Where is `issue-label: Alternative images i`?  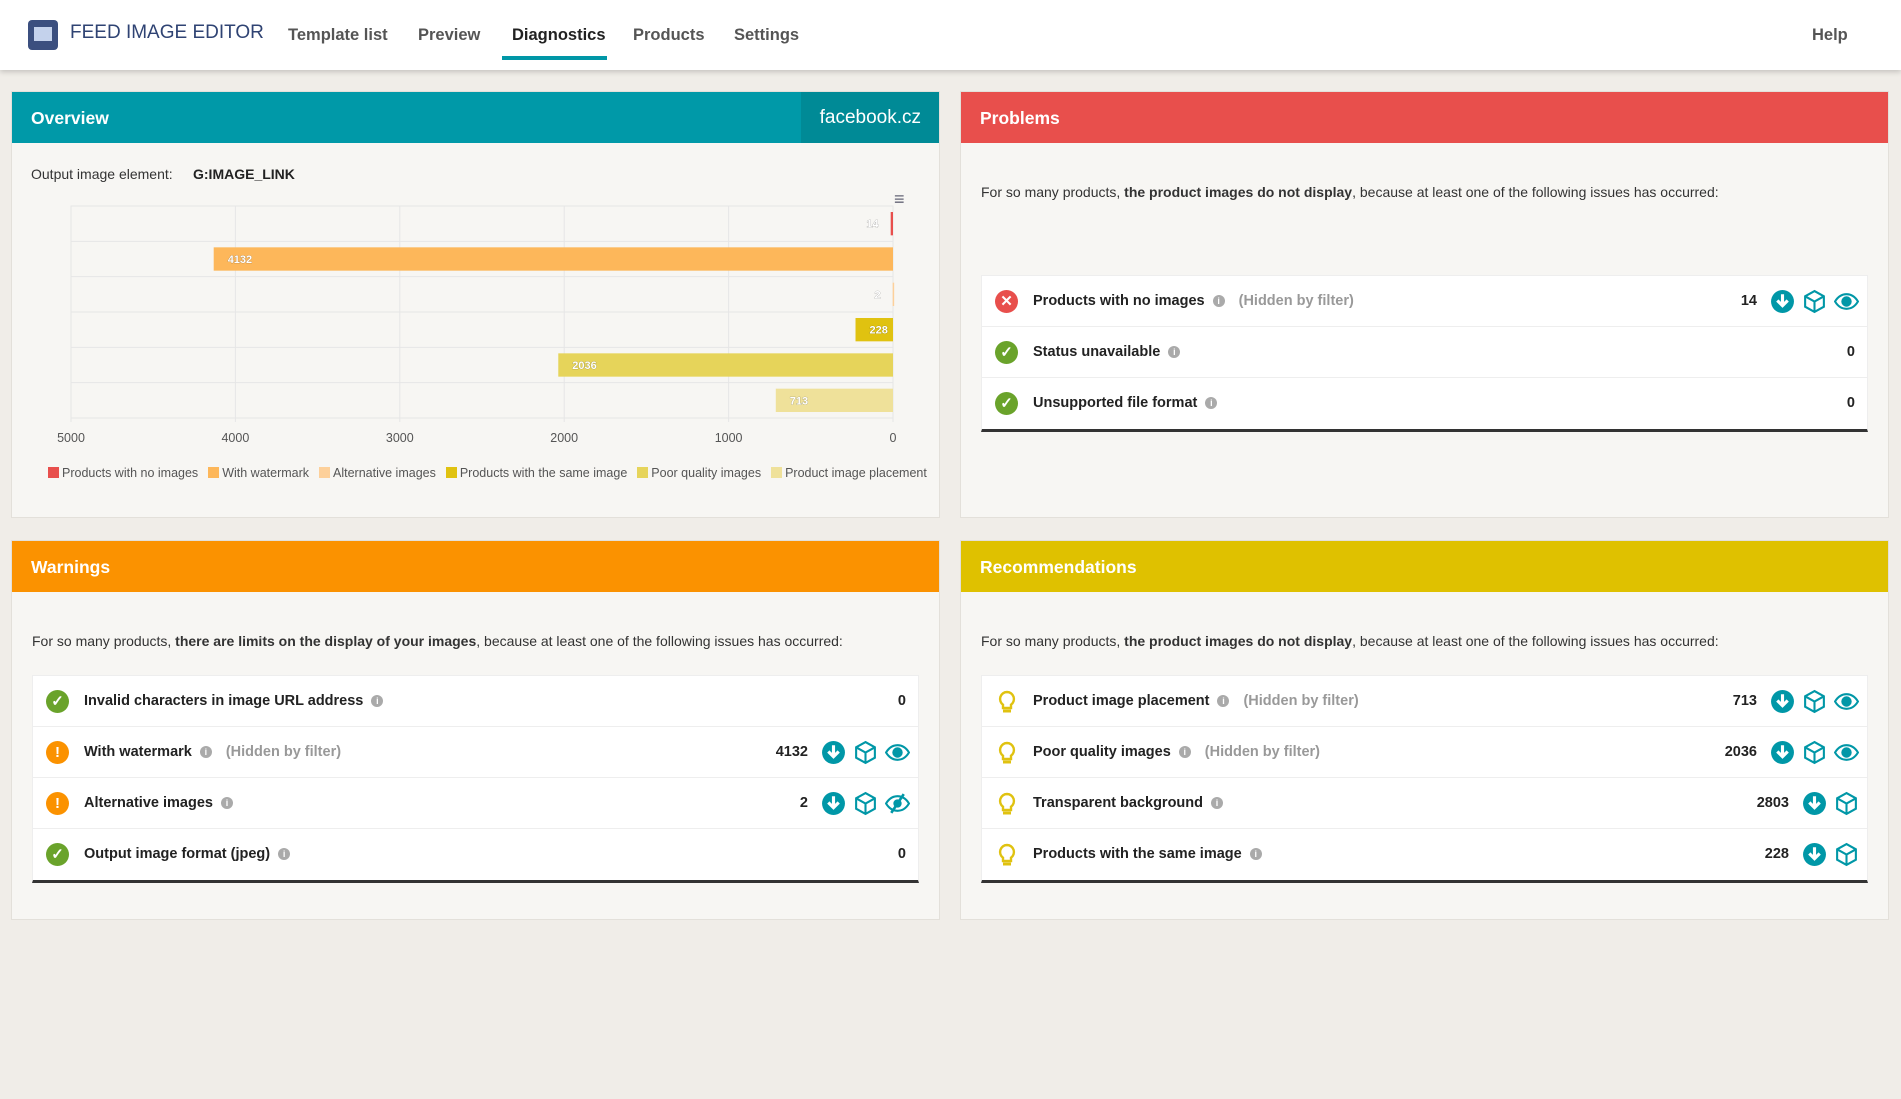 issue-label: Alternative images i is located at coordinates (158, 803).